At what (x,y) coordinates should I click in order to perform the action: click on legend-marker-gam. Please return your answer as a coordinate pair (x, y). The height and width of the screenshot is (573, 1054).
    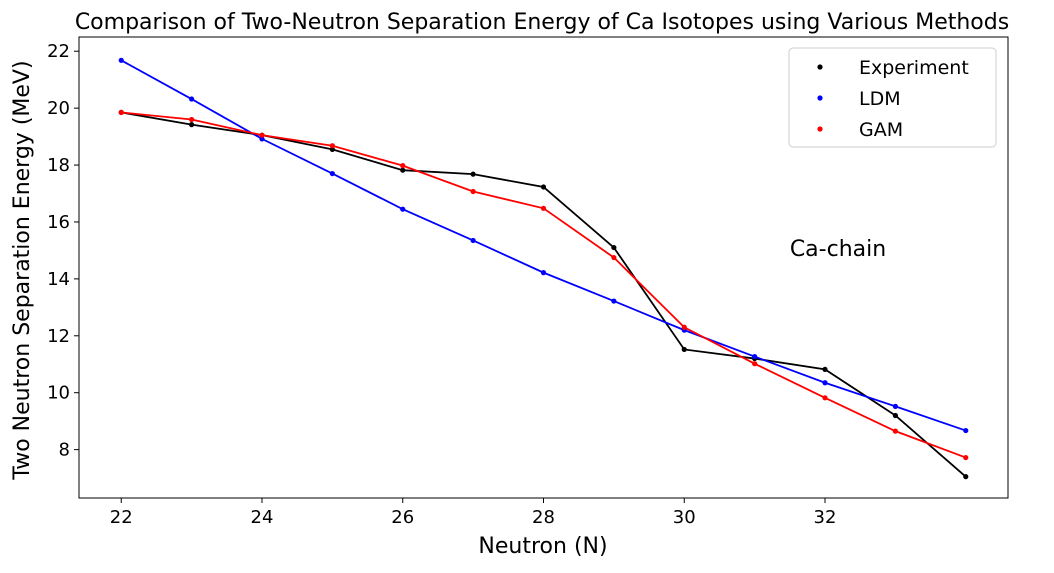
    Looking at the image, I should click on (820, 129).